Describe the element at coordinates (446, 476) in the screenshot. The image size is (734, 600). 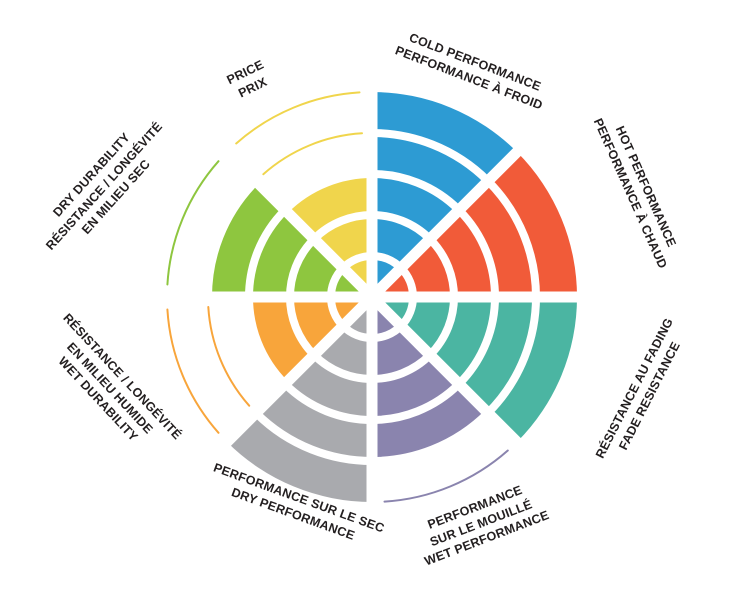
I see `empty-ring-outline-wet-performance` at that location.